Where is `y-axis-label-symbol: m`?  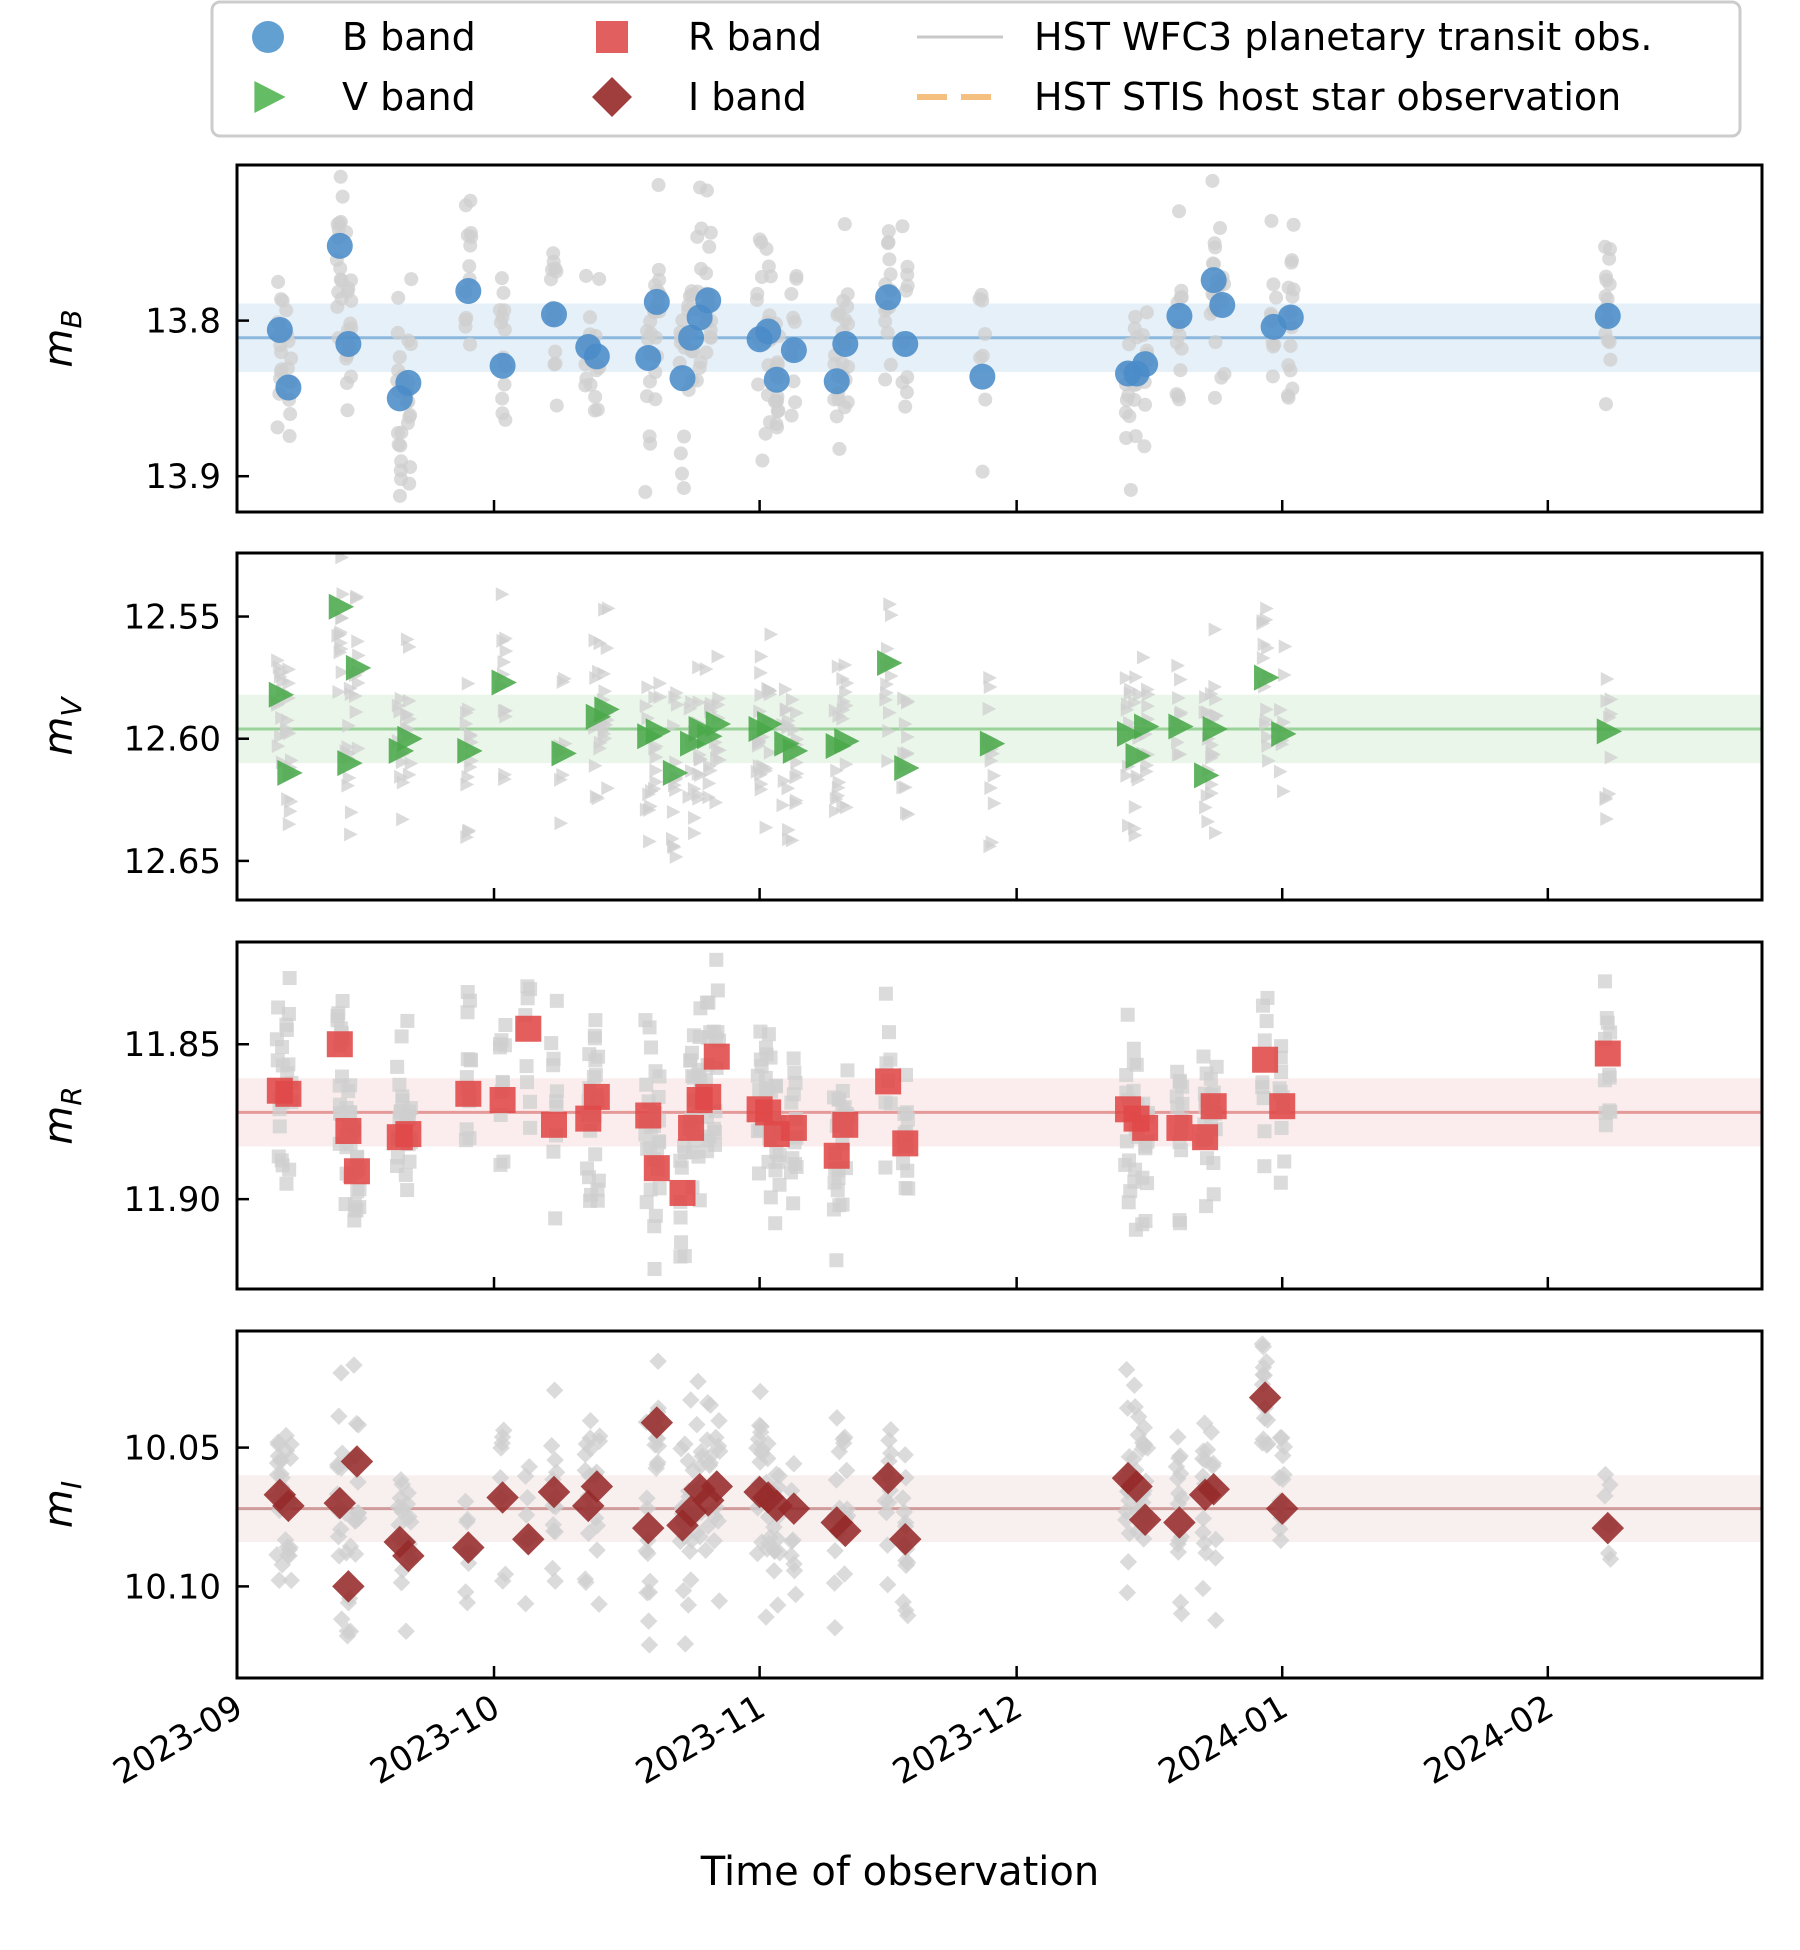 y-axis-label-symbol: m is located at coordinates (59, 348).